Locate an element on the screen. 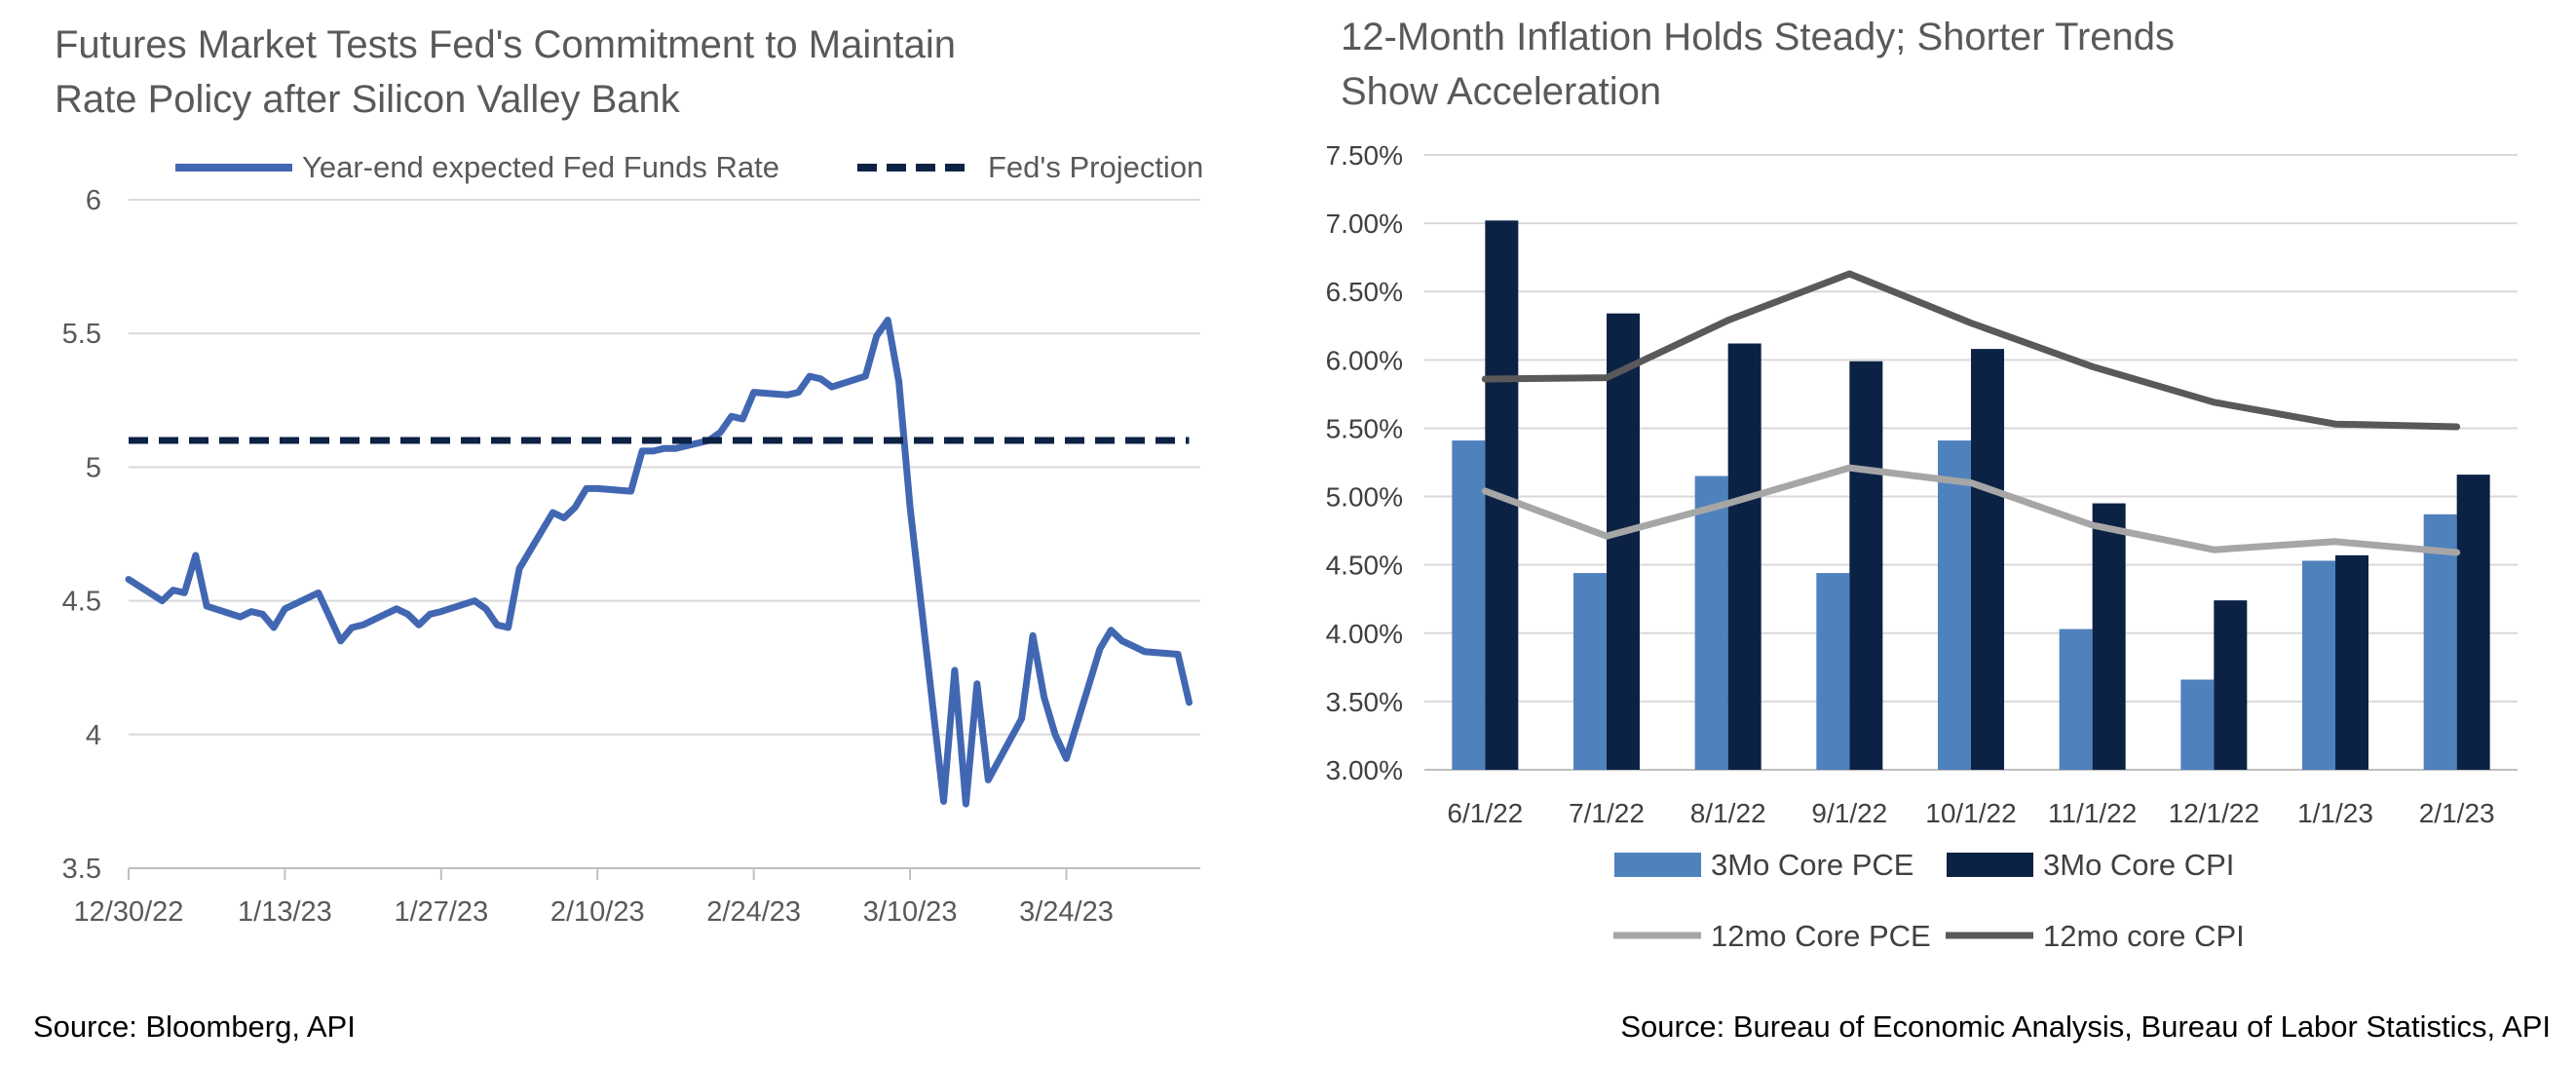  legend-swatch-3mo-core-cpi is located at coordinates (1990, 865).